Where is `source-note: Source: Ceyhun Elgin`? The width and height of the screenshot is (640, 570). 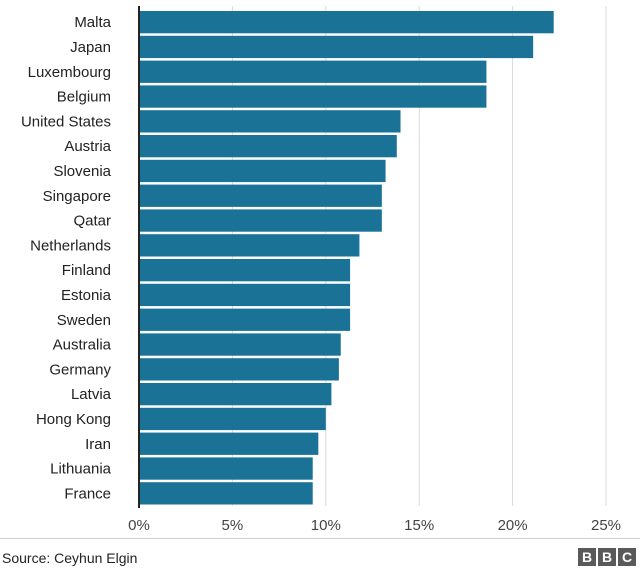 source-note: Source: Ceyhun Elgin is located at coordinates (70, 558).